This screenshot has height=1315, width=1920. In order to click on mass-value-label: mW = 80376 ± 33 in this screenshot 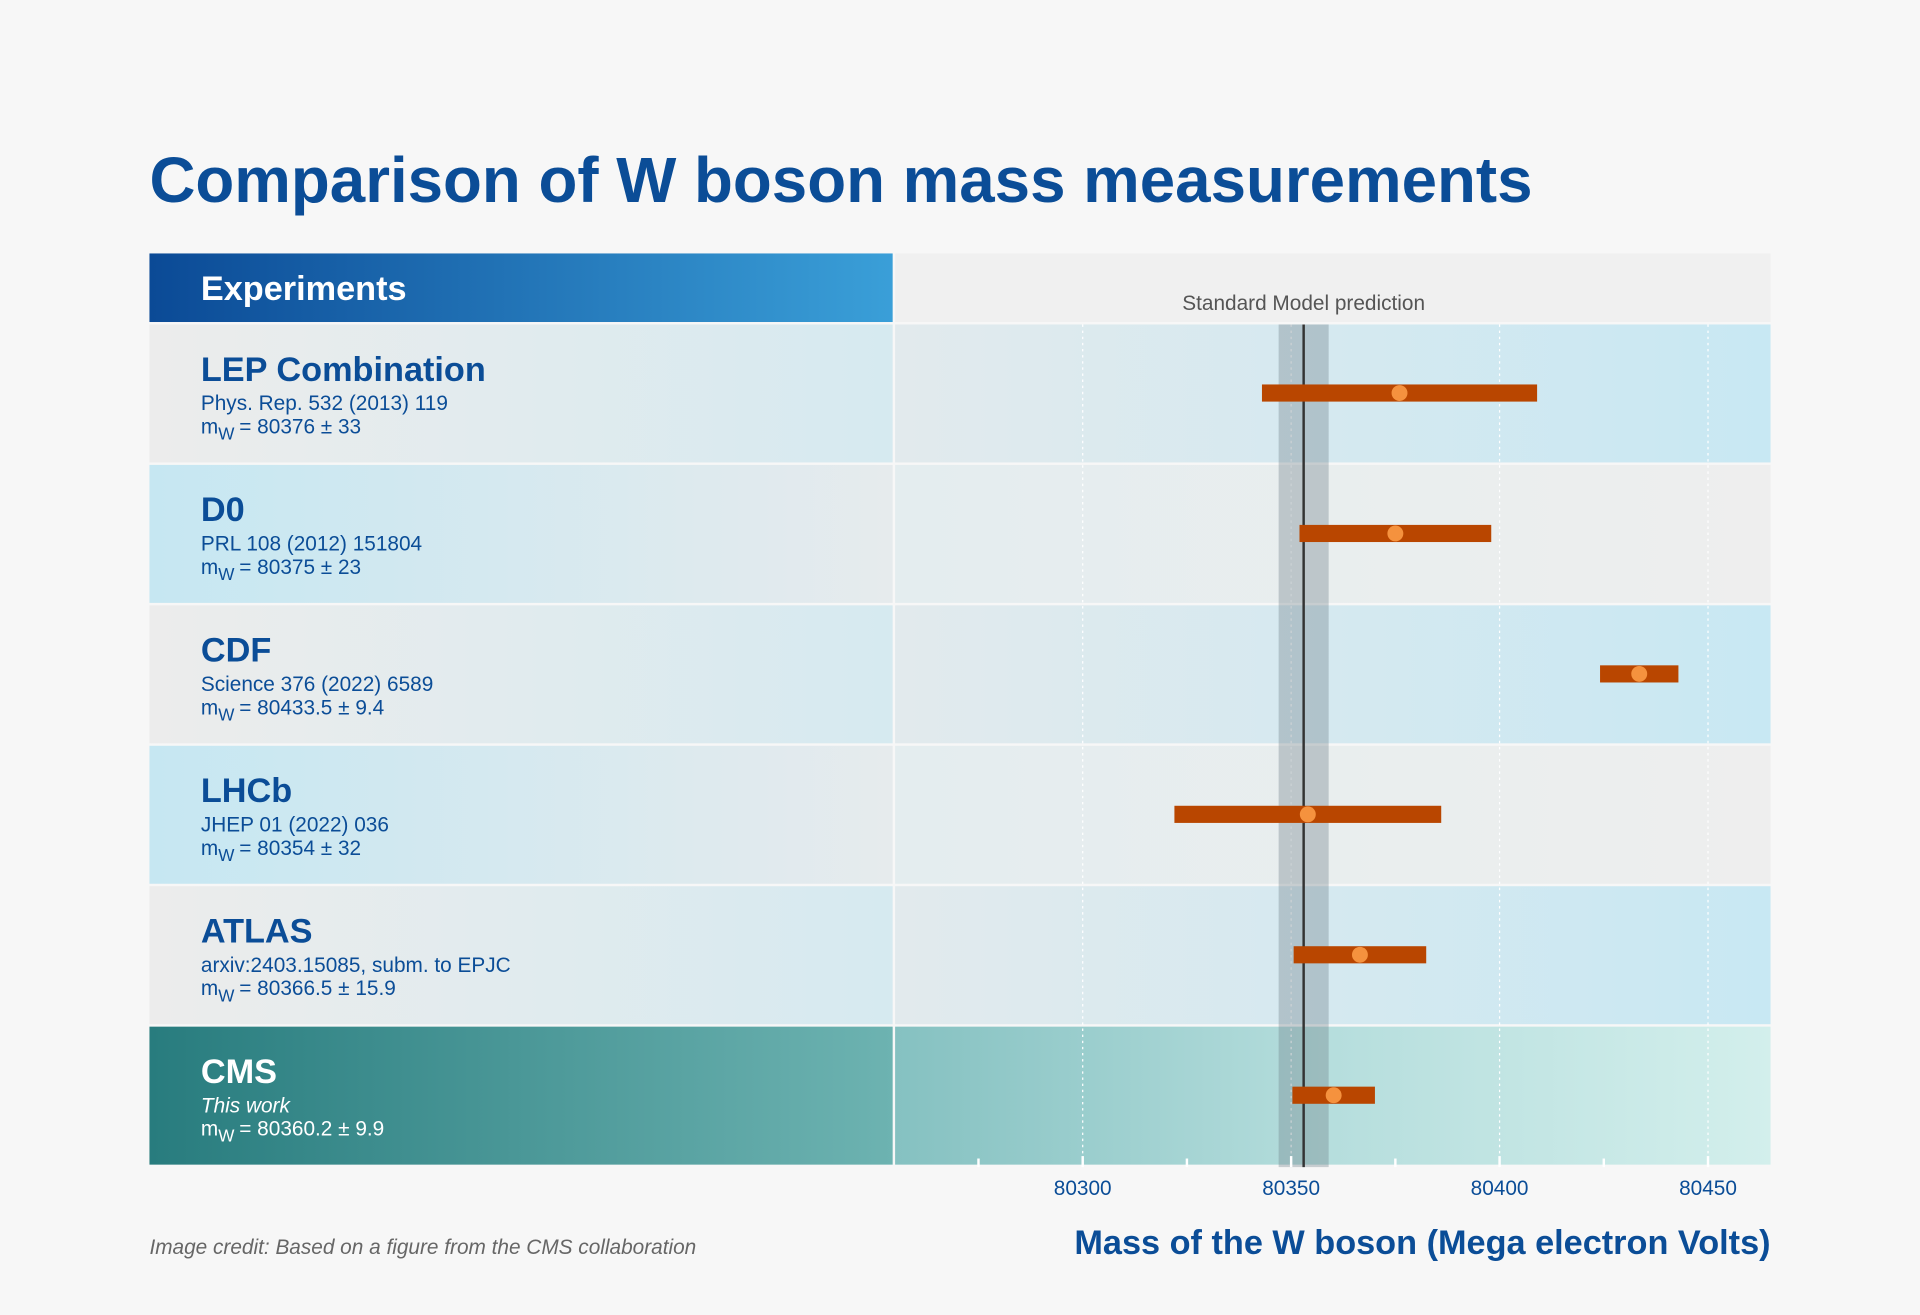, I will do `click(281, 429)`.